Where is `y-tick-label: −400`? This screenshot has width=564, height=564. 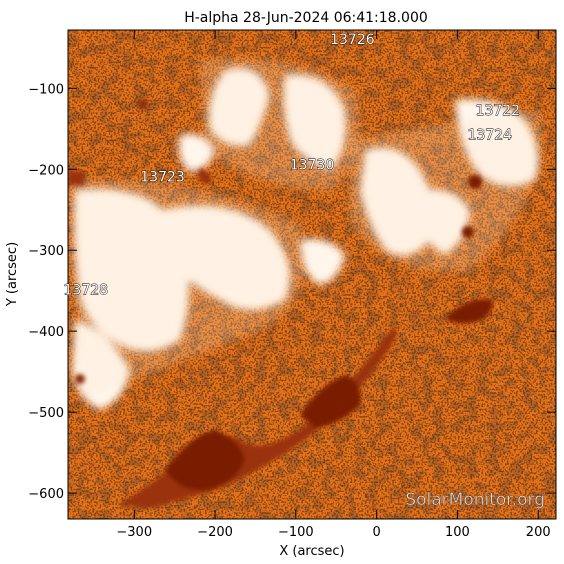
y-tick-label: −400 is located at coordinates (46, 332).